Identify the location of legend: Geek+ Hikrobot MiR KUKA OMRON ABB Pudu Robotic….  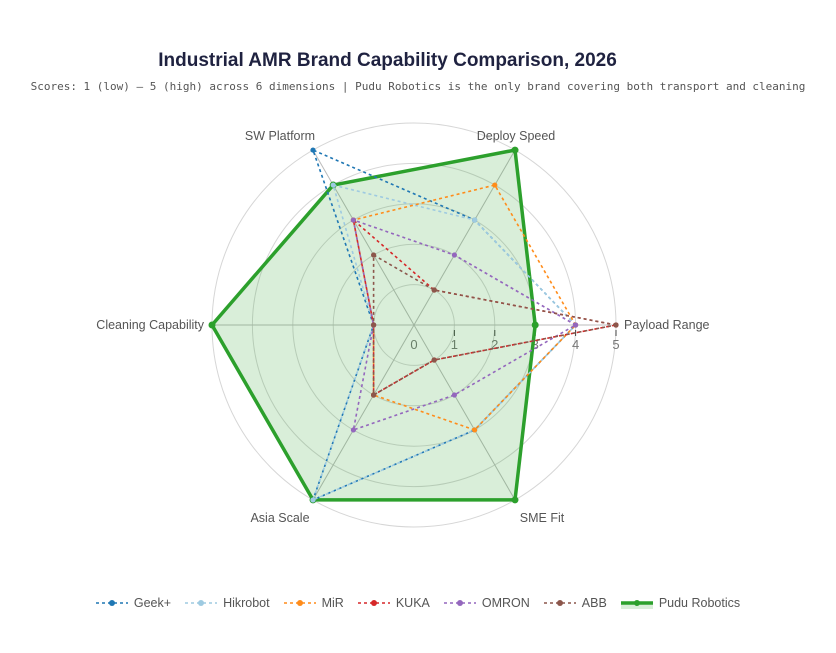
(418, 603).